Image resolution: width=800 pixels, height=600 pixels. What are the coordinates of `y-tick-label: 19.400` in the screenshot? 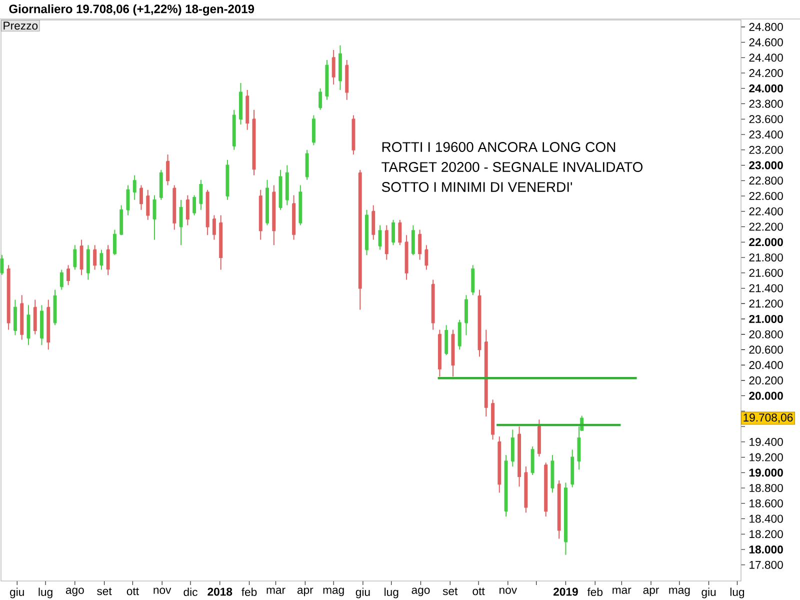 It's located at (766, 442).